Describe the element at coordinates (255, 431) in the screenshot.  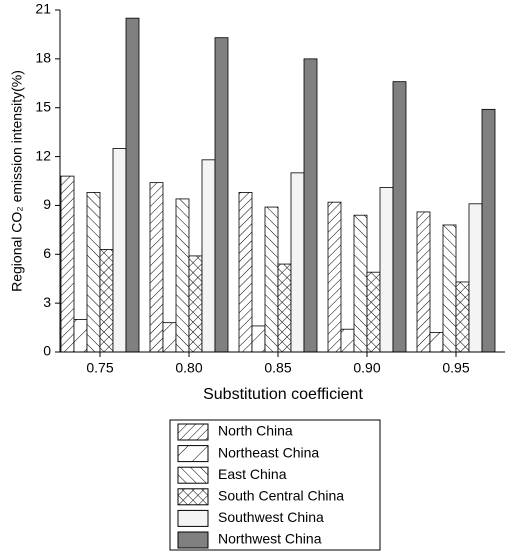
I see `legend-label: North China` at that location.